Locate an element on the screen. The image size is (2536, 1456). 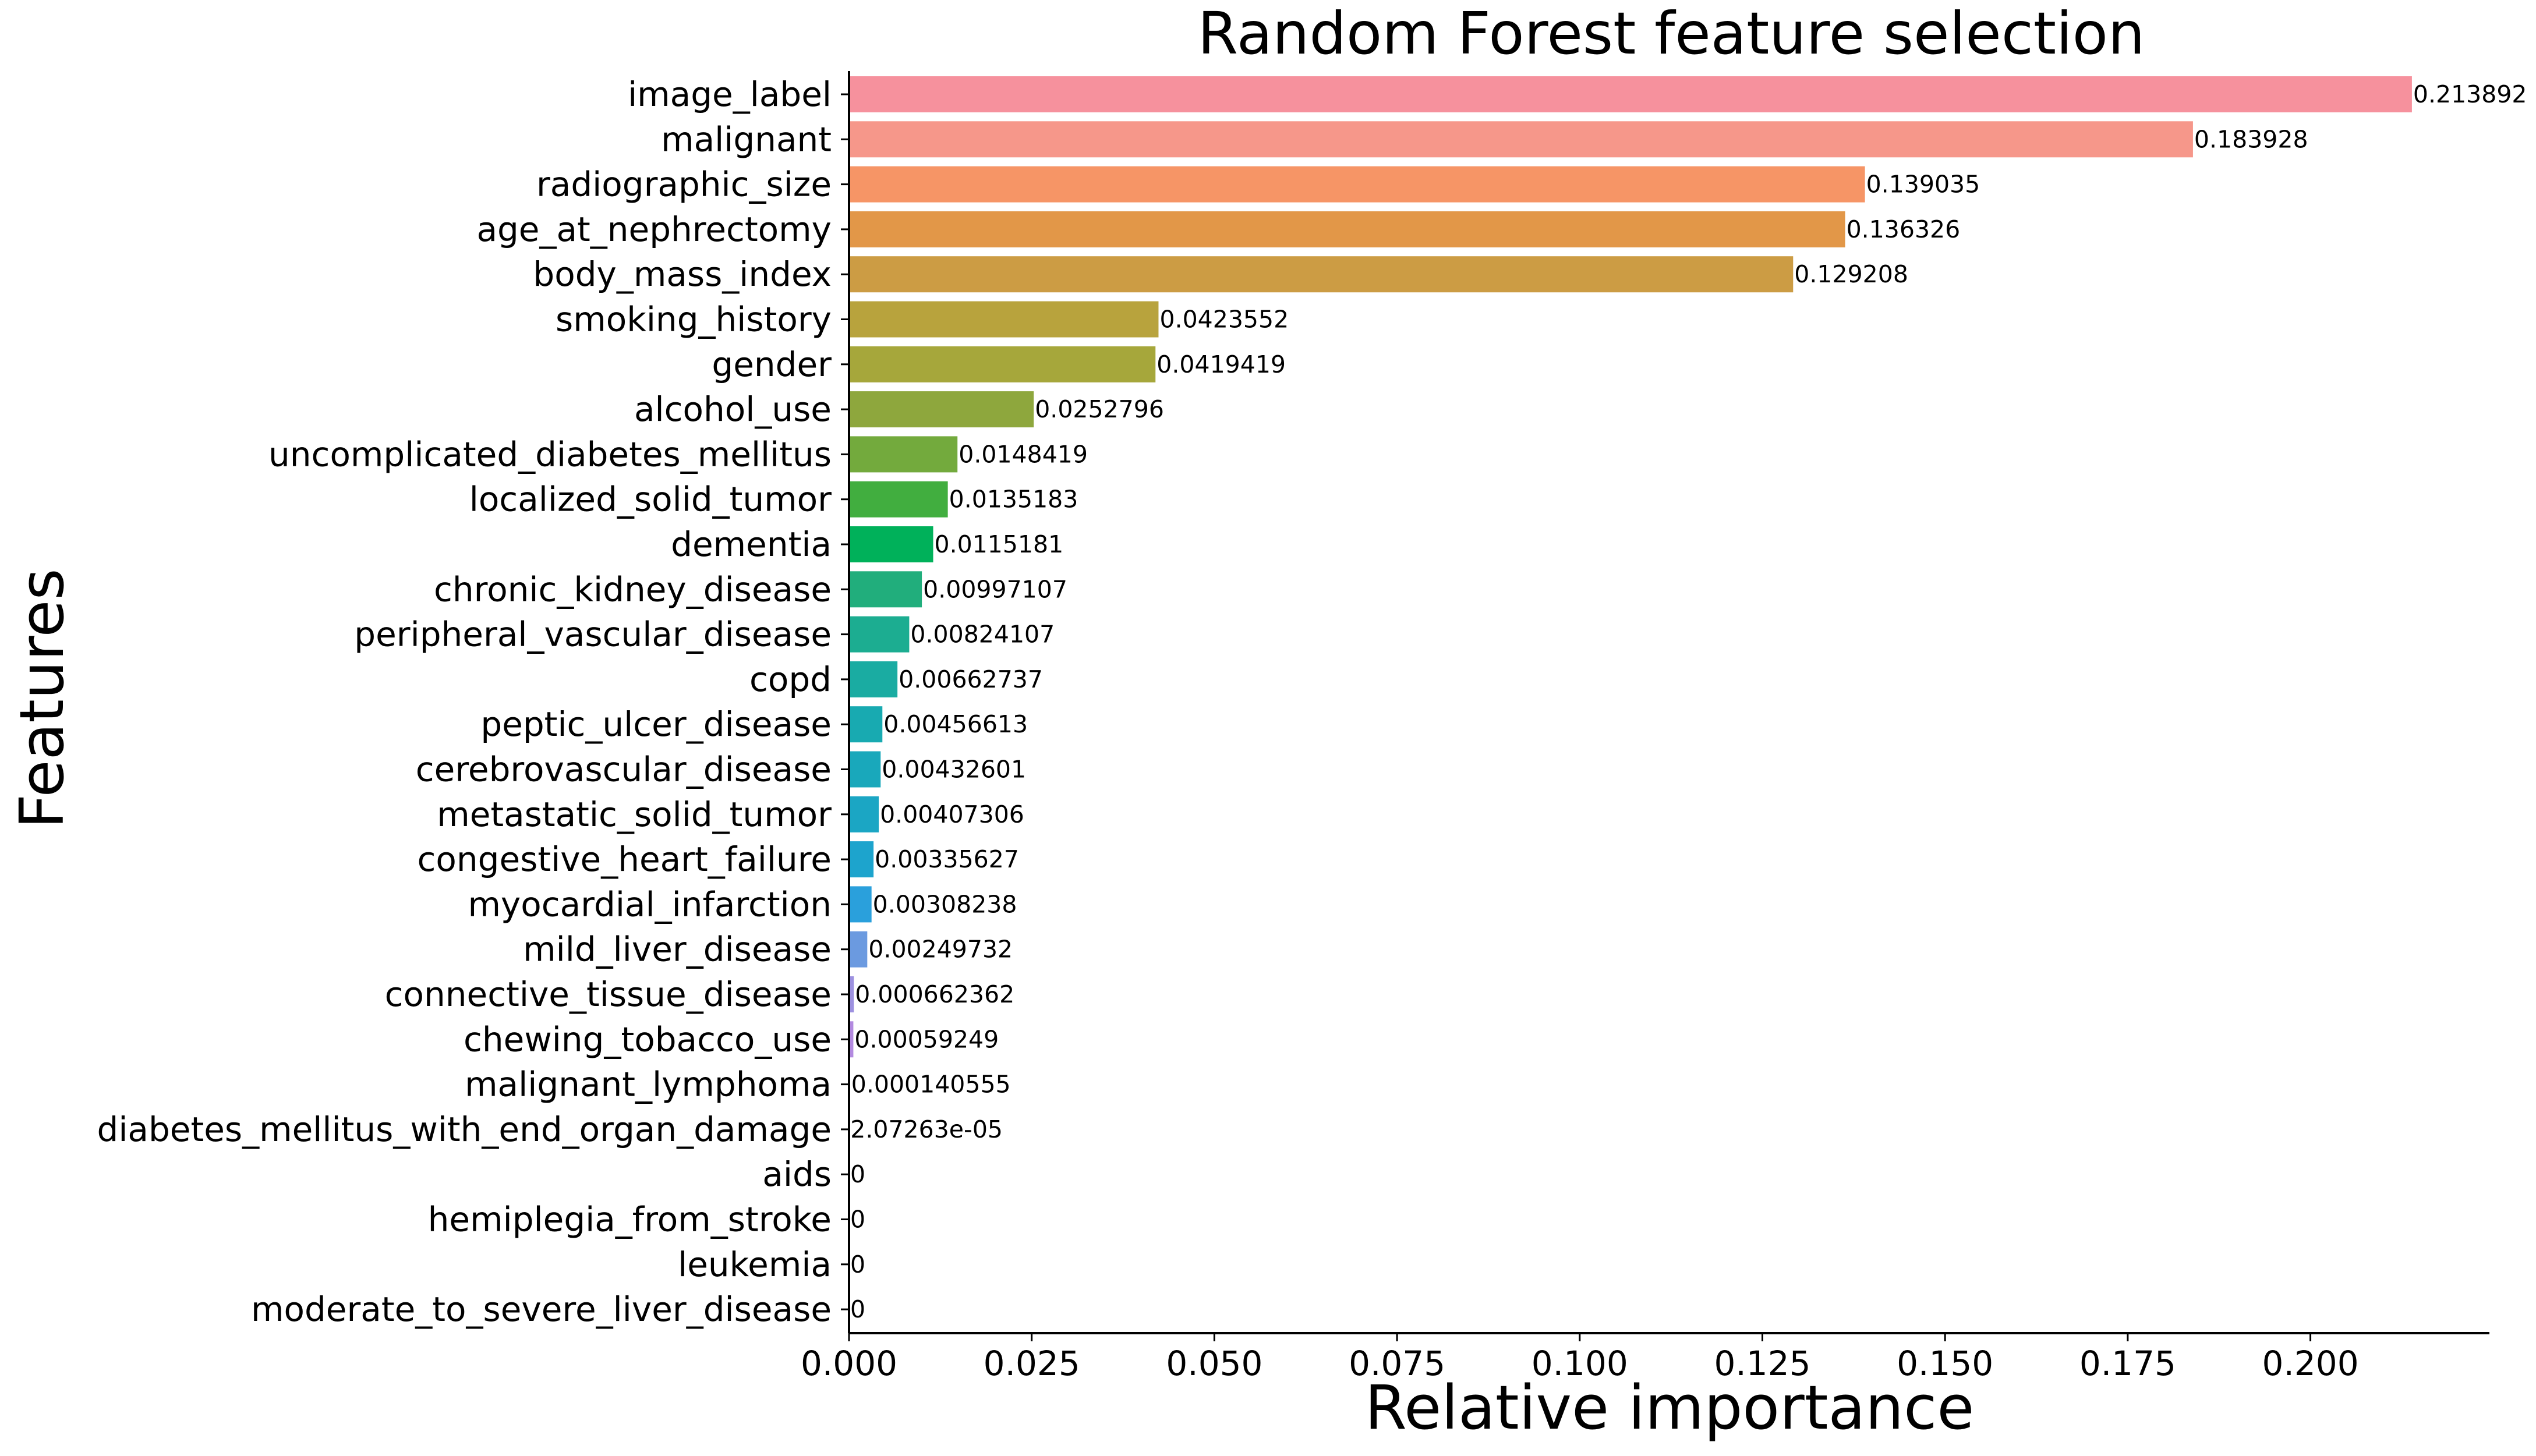
value-label-peptic_ulcer_disease: 0.00456613 is located at coordinates (955, 724).